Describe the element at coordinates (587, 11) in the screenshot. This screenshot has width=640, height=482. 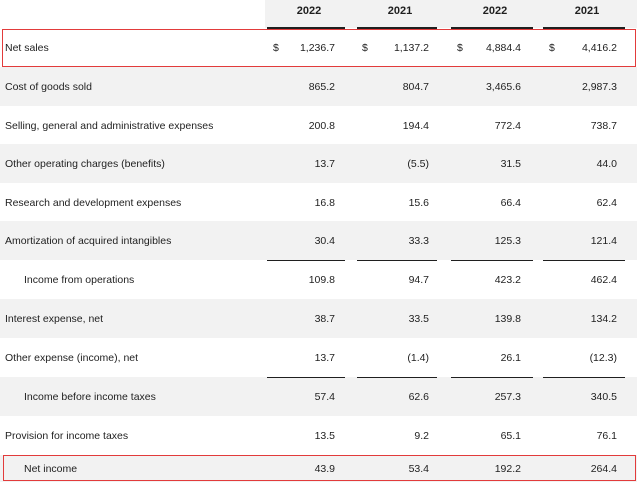
I see `column-header-2021-b: 2021` at that location.